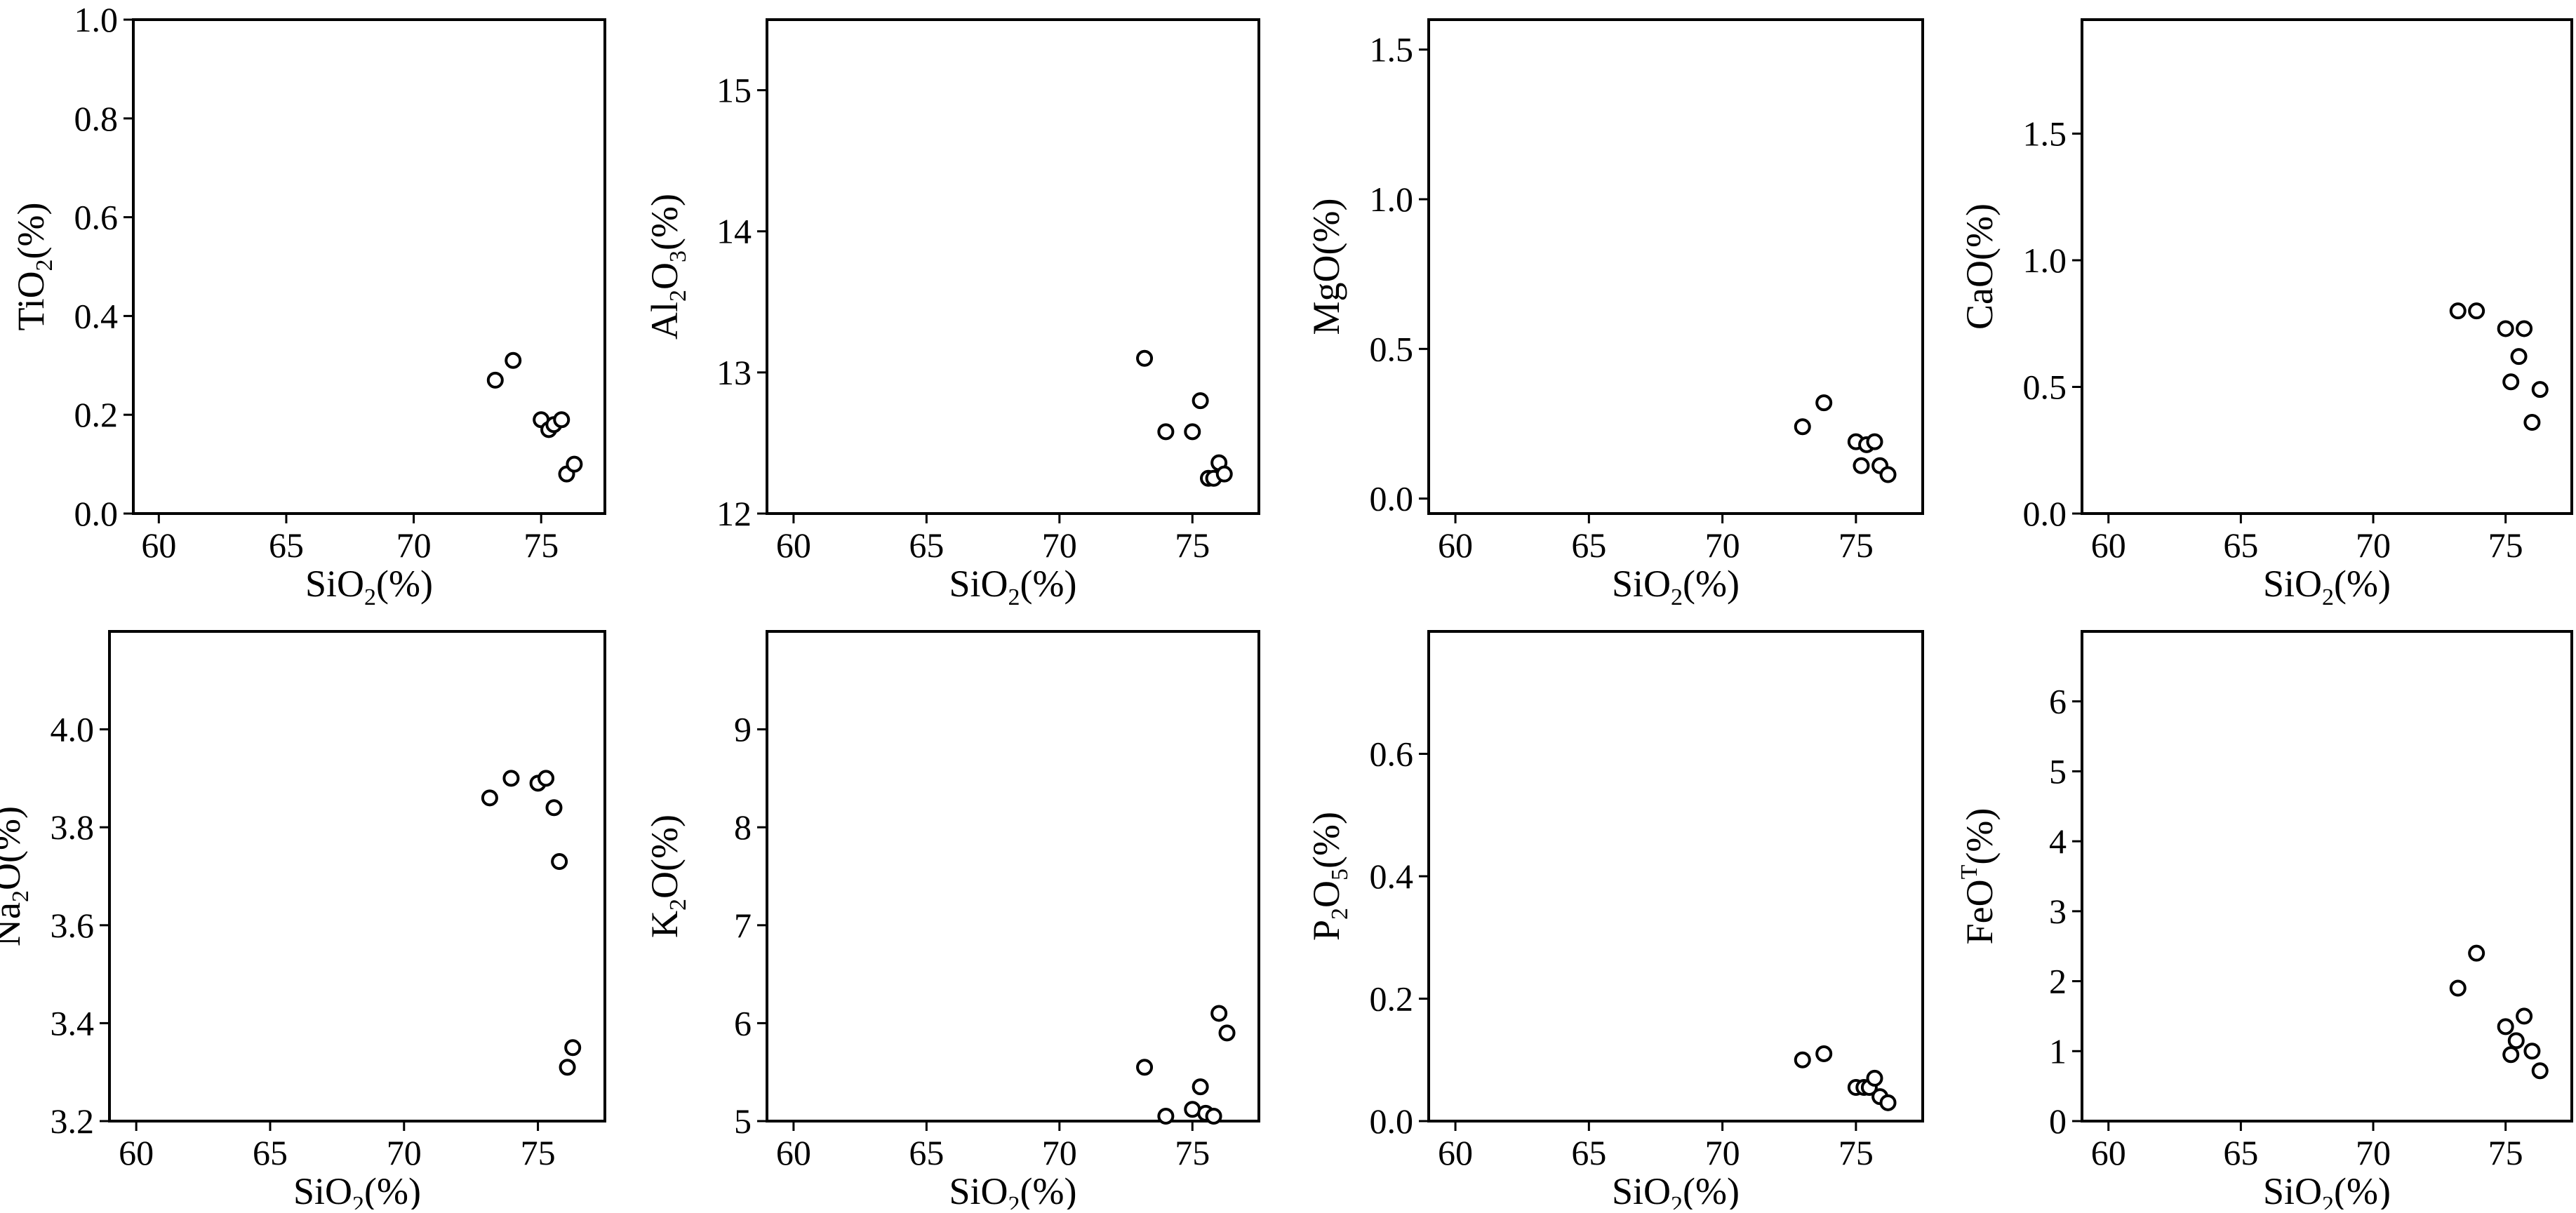 The width and height of the screenshot is (2576, 1213). What do you see at coordinates (2058, 841) in the screenshot?
I see `y-tick-label: 4` at bounding box center [2058, 841].